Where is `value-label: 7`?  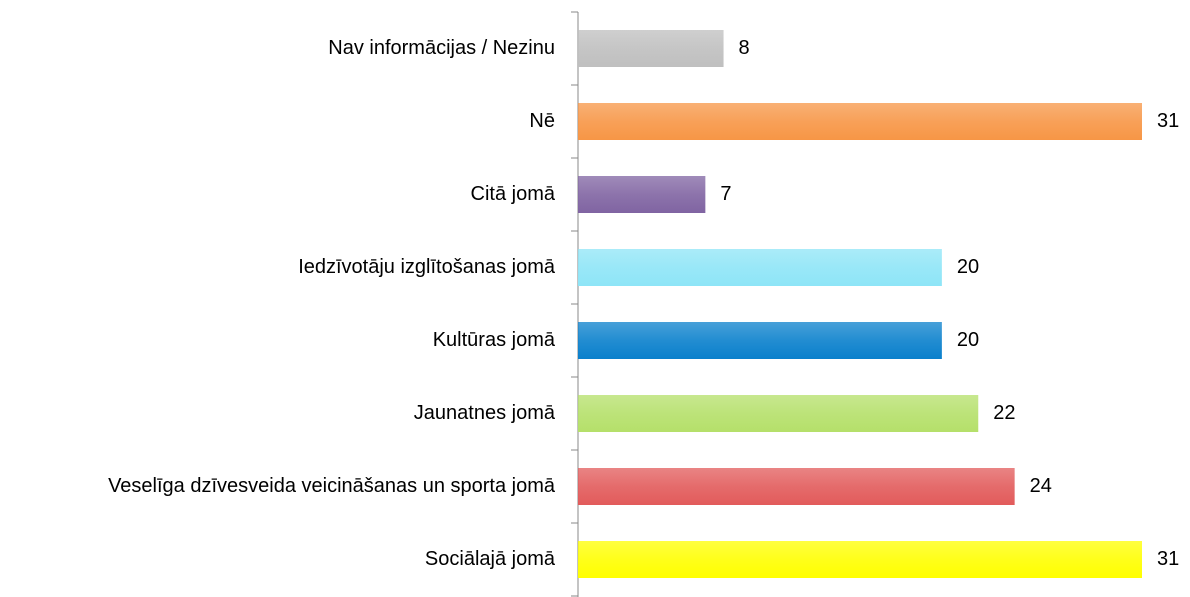 value-label: 7 is located at coordinates (725, 194).